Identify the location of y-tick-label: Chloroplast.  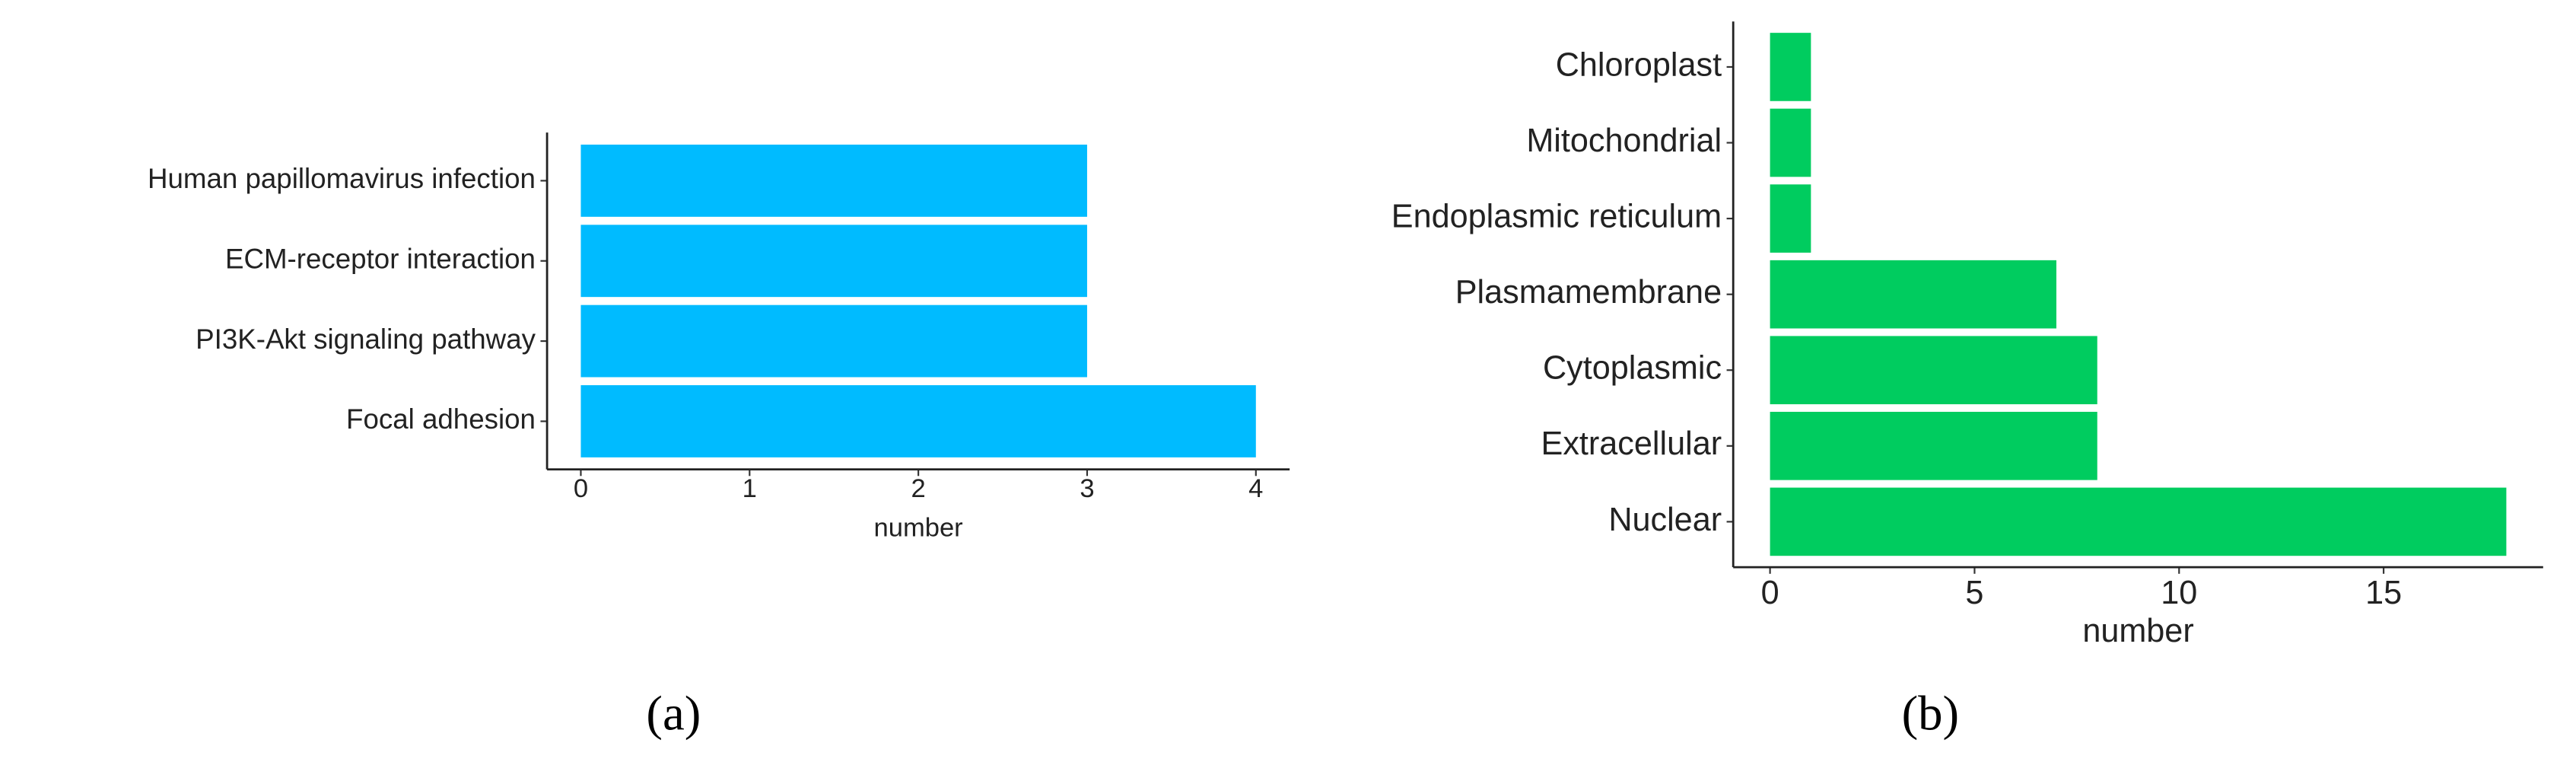
(1639, 64).